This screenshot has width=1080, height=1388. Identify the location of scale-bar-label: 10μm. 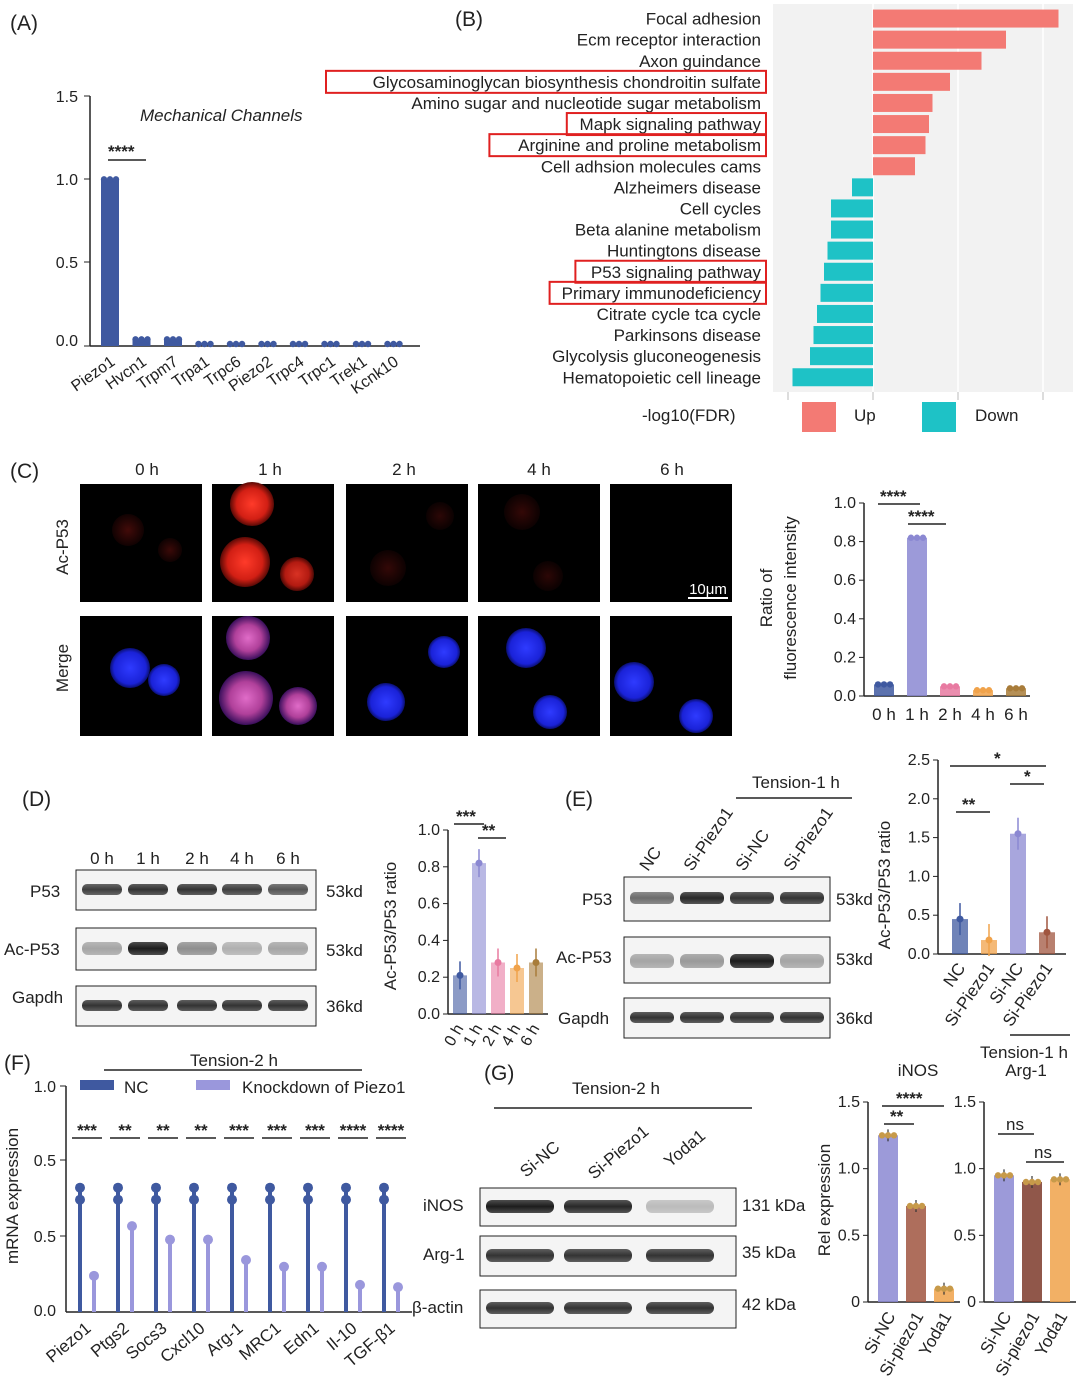
(708, 589).